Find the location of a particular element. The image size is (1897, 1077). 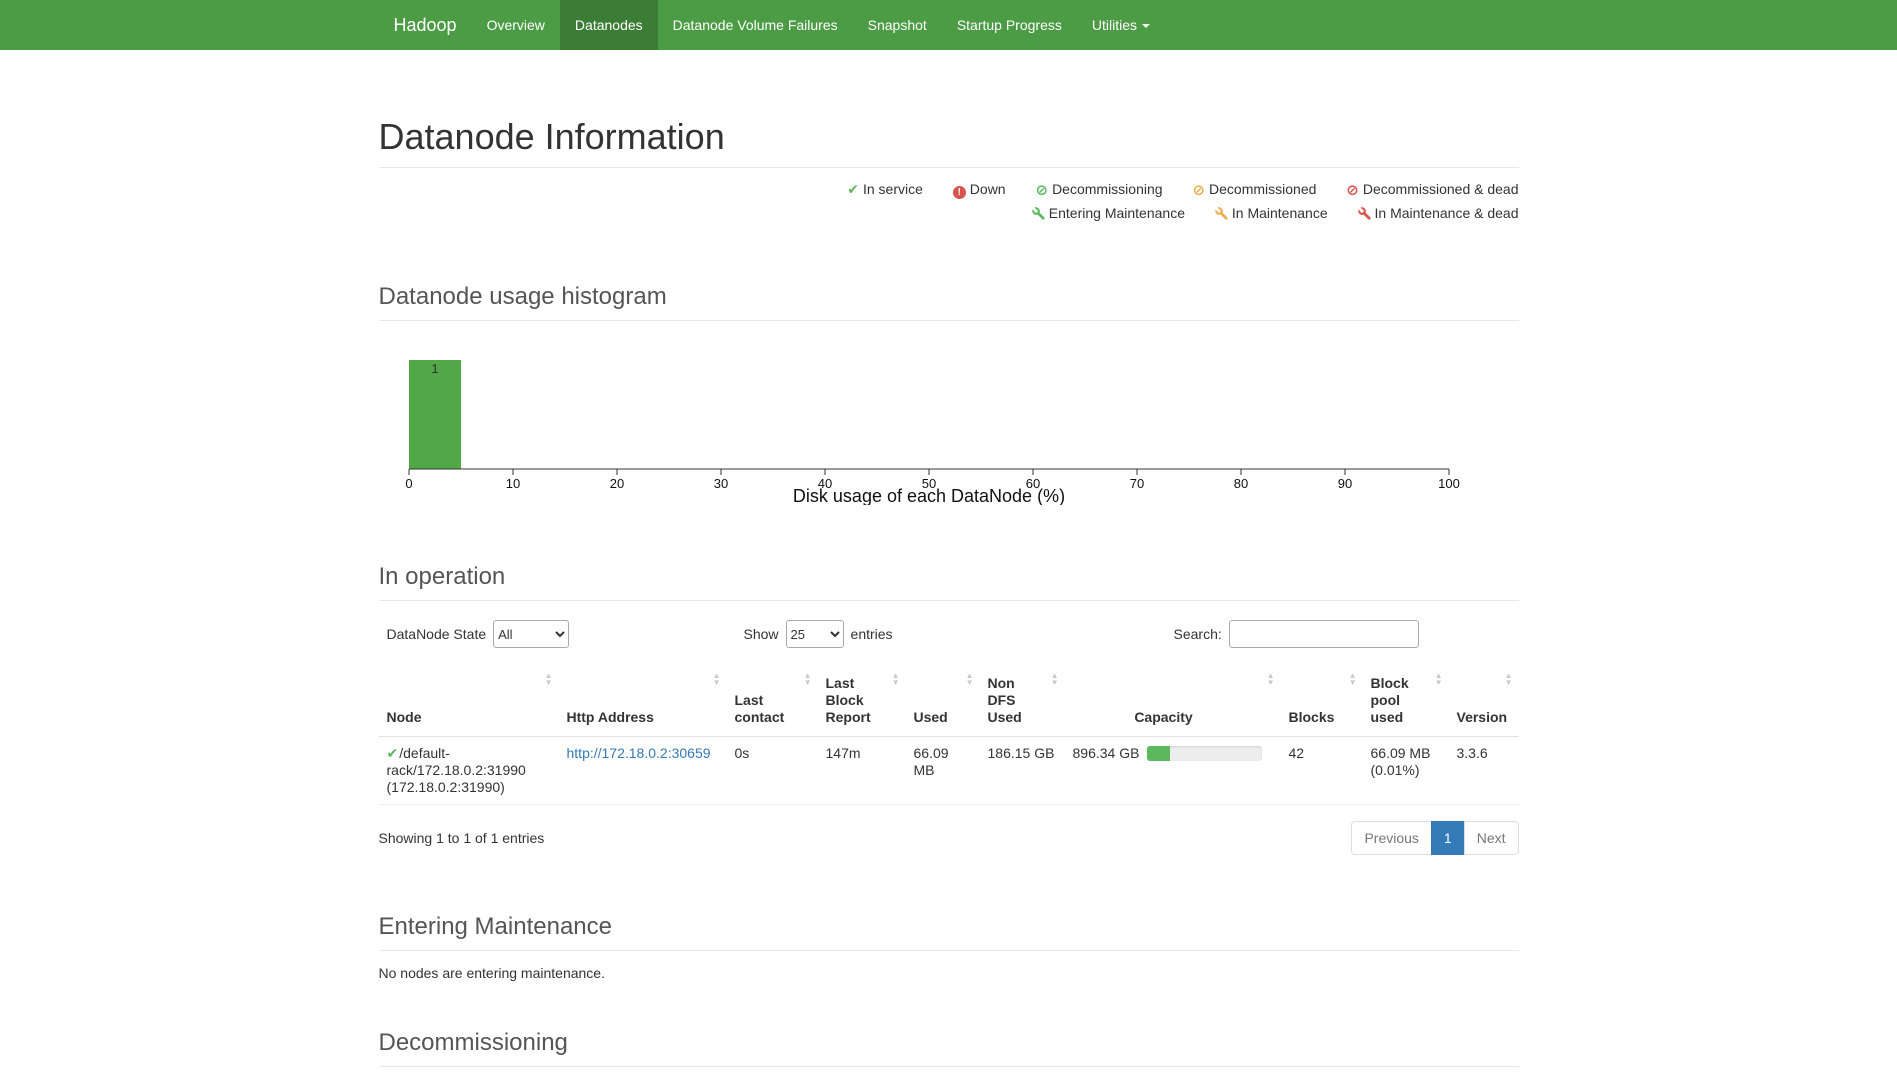

cell-last-contact: 0s is located at coordinates (772, 770).